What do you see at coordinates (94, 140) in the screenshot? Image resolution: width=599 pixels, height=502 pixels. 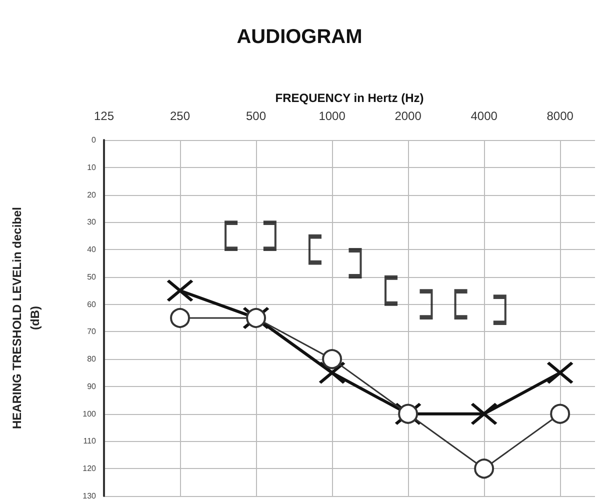 I see `y-tick-label: 0` at bounding box center [94, 140].